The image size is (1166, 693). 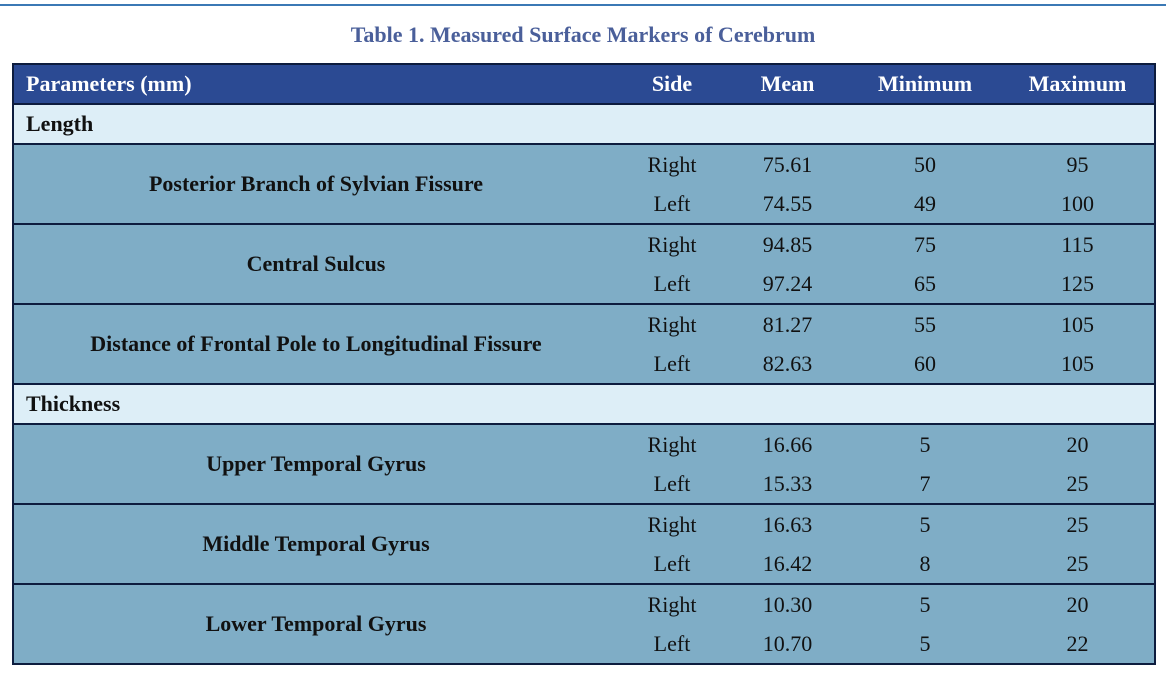 I want to click on header-parameters: Parameters (mm), so click(x=315, y=84).